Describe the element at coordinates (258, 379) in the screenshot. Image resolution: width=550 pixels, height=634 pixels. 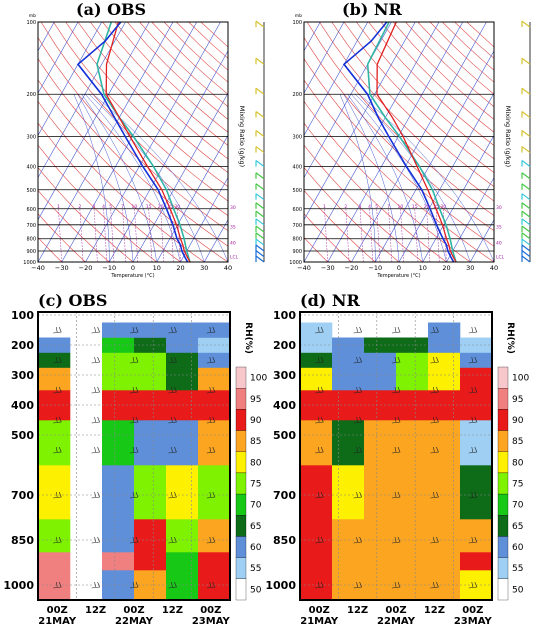
I see `colorbar-tick-label: 100` at that location.